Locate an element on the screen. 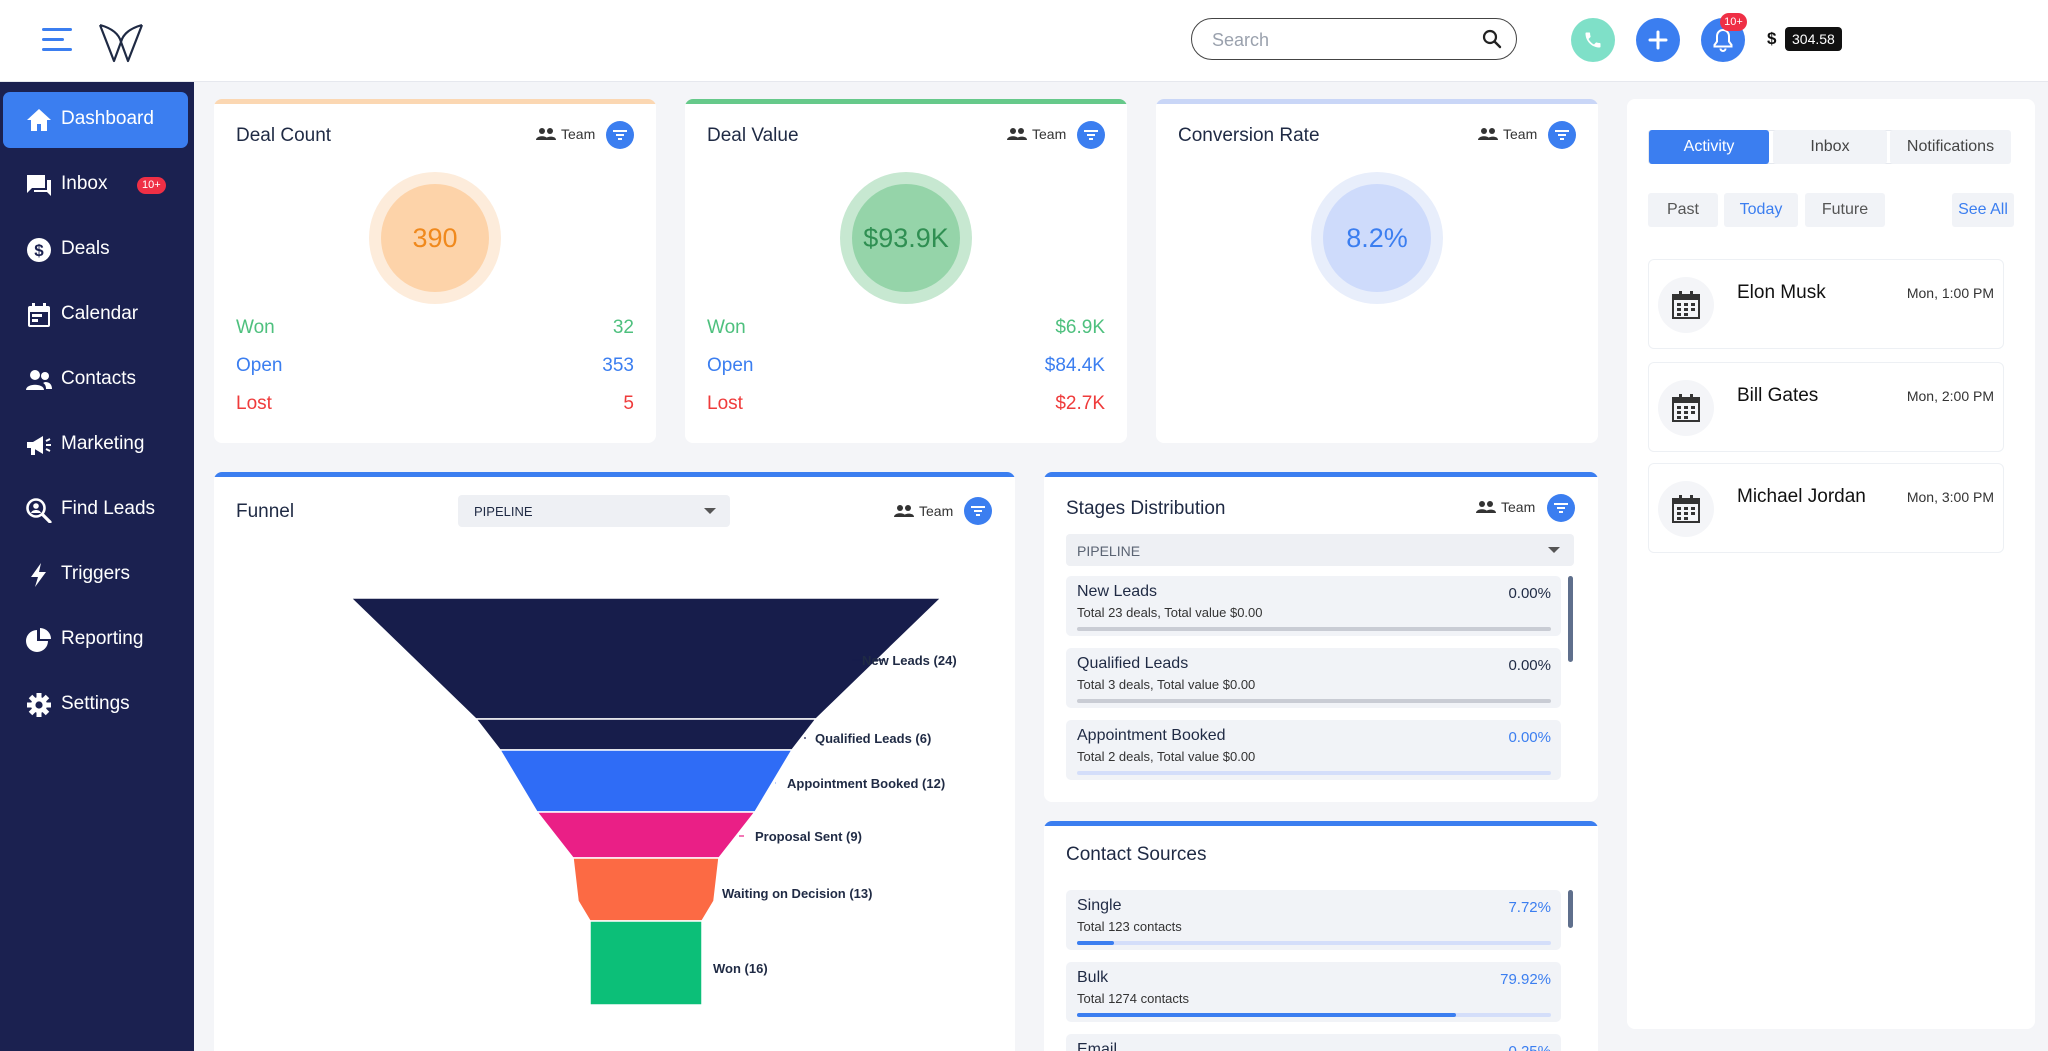  search-icon is located at coordinates (1492, 39).